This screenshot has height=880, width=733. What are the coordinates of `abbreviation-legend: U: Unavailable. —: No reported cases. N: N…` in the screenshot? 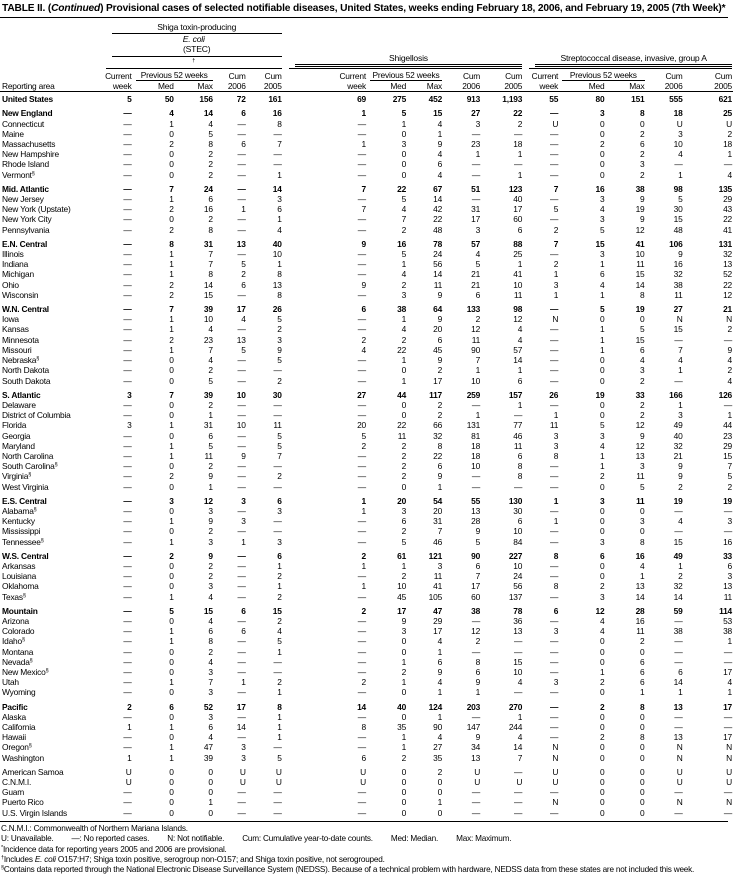 It's located at (366, 839).